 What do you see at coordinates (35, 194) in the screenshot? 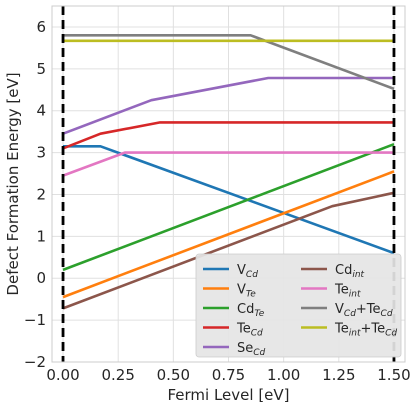
I see `y-tick-labels: −2 −1 0 1 2 3 4 5 6` at bounding box center [35, 194].